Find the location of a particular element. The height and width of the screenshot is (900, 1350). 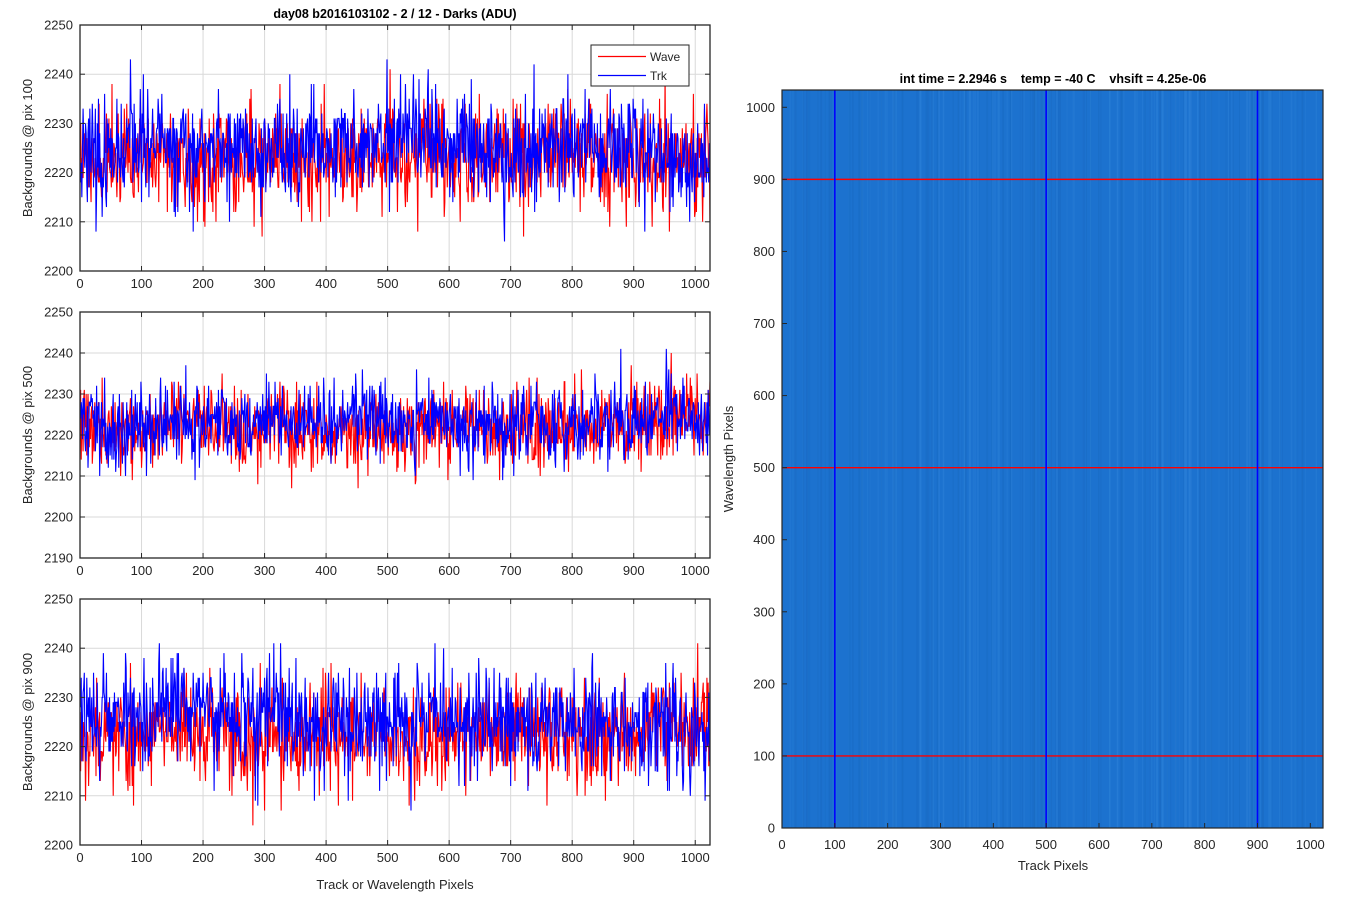

x-tick-label: 100 is located at coordinates (142, 857).